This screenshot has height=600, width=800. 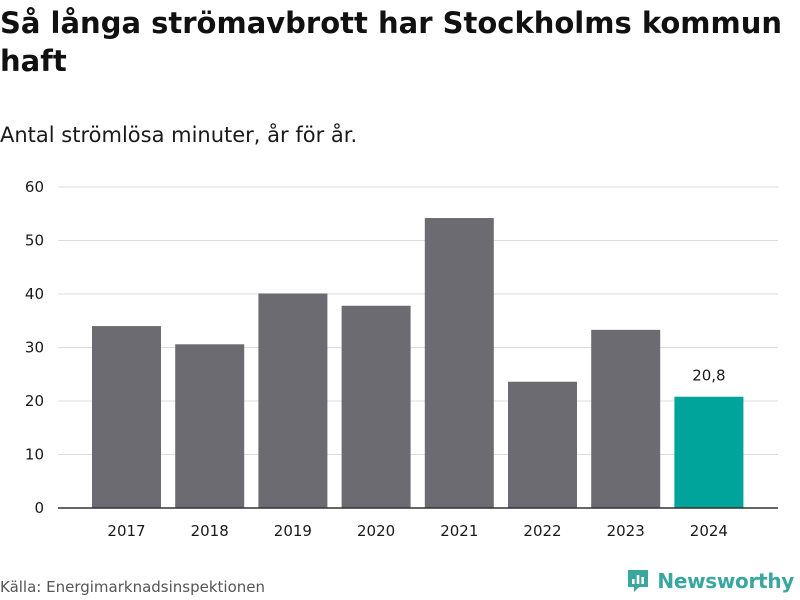 I want to click on x-tick-label: 2023, so click(x=626, y=531).